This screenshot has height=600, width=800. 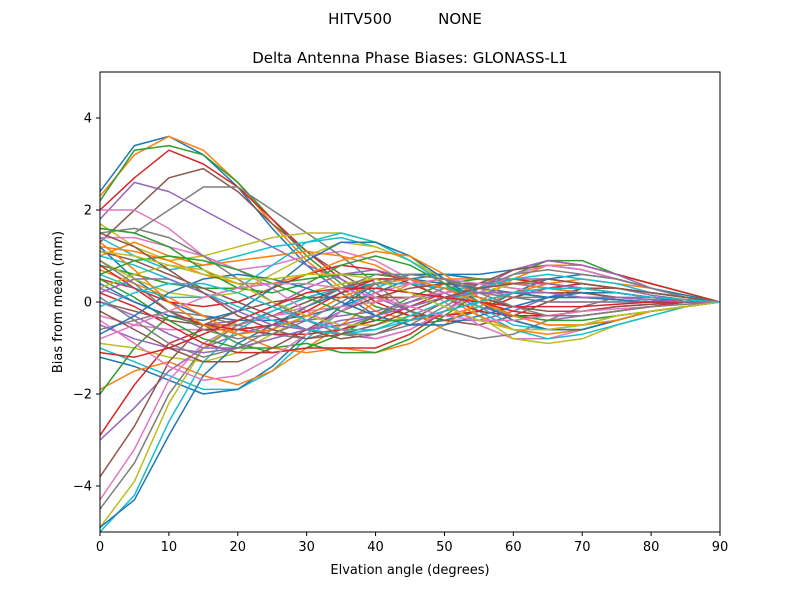 I want to click on series-line-s52, so click(x=410, y=288).